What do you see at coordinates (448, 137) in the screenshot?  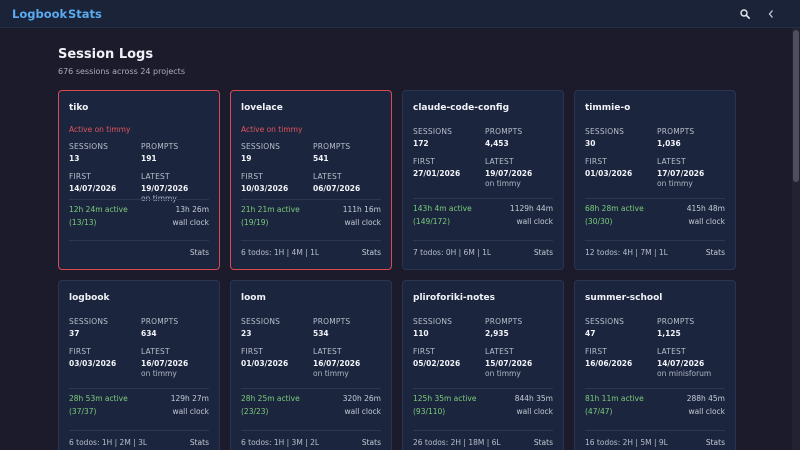 I see `sessions-stat: SESSIONS 172` at bounding box center [448, 137].